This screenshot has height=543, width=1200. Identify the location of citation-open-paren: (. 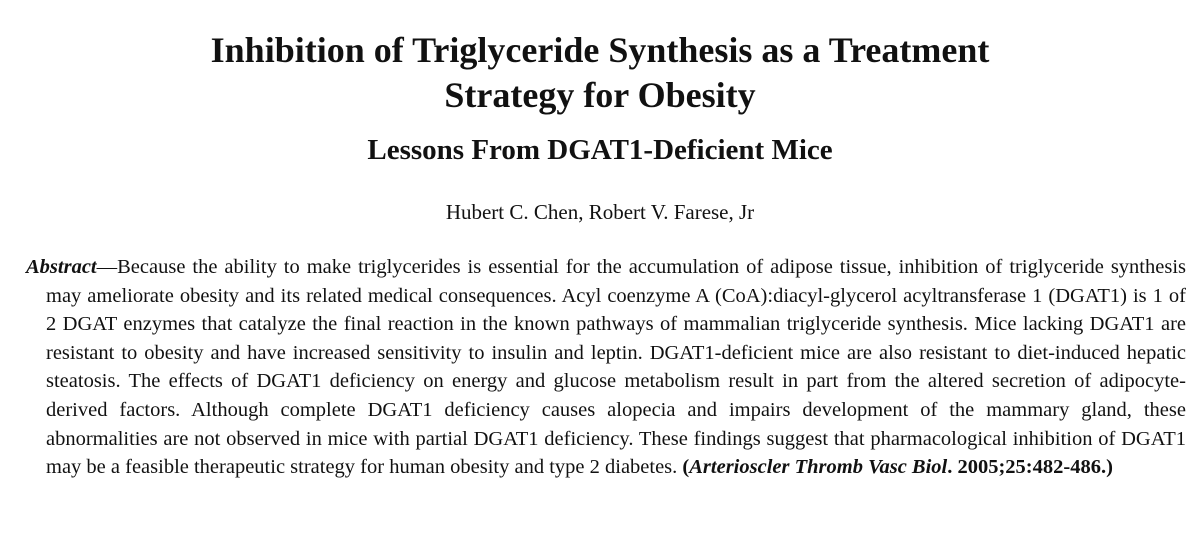
(686, 467).